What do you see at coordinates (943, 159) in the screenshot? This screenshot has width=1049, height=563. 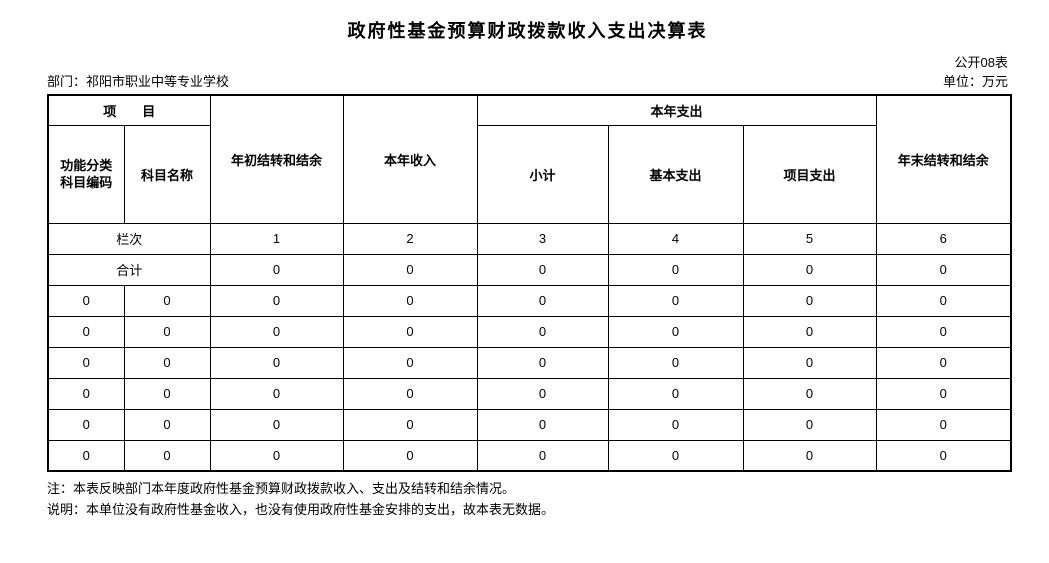 I see `col-header-end-balance: 年末结转和结余` at bounding box center [943, 159].